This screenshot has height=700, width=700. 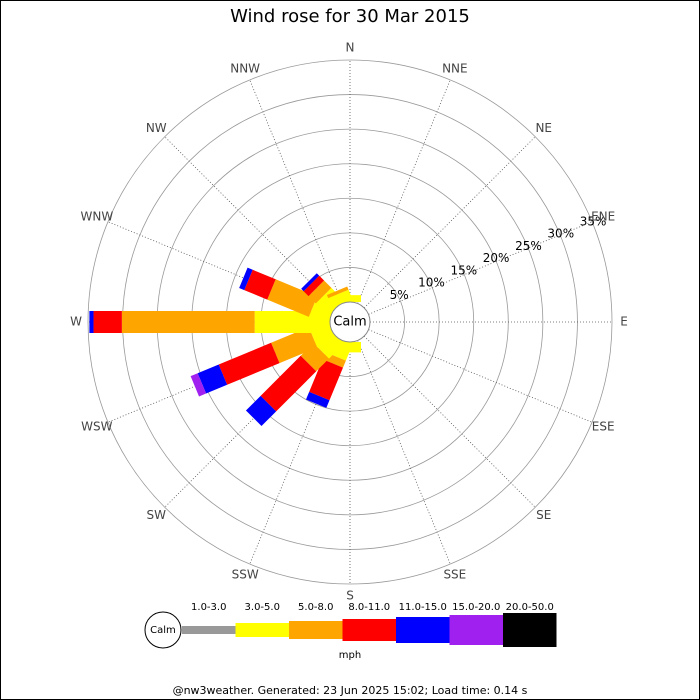 I want to click on direction-label: WNW, so click(x=96, y=217).